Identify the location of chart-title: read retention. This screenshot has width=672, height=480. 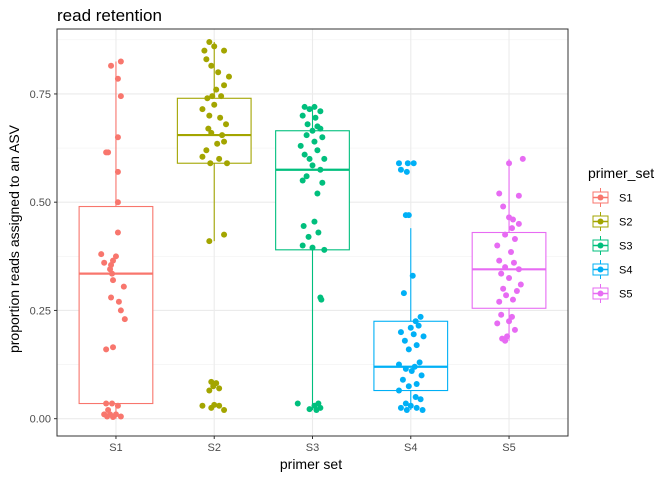
(109, 15).